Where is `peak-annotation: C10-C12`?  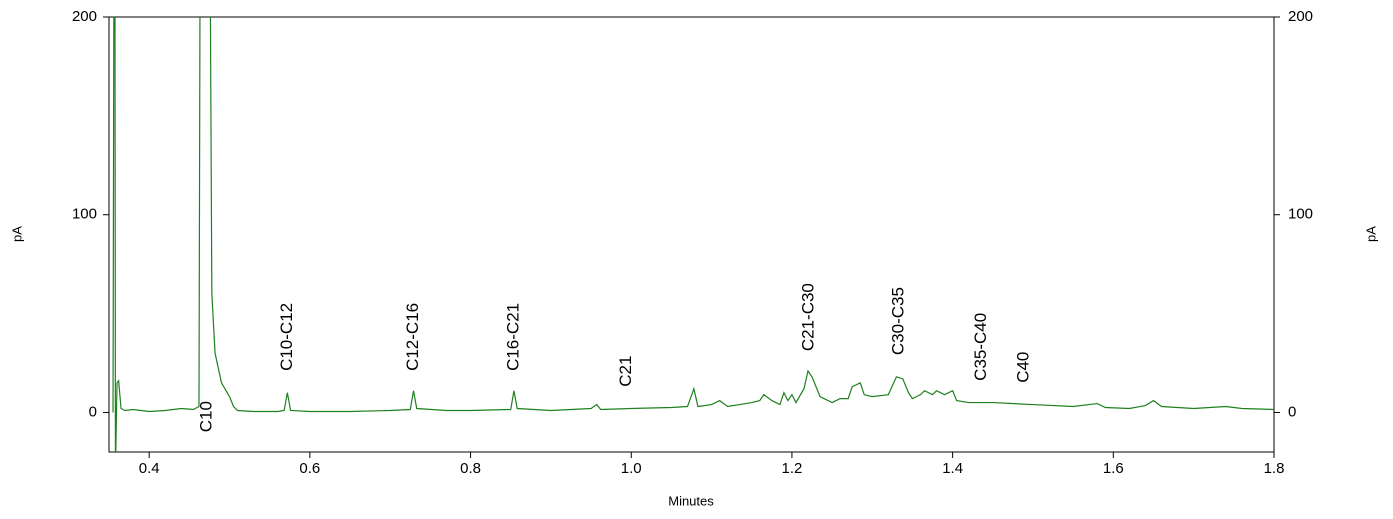
peak-annotation: C10-C12 is located at coordinates (286, 337).